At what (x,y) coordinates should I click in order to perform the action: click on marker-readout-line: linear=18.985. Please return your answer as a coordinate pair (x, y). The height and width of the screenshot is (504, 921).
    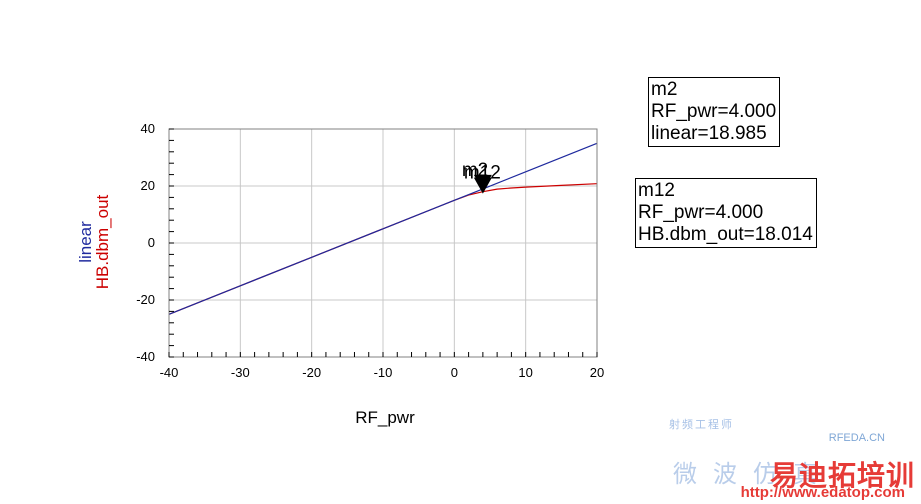
    Looking at the image, I should click on (709, 133).